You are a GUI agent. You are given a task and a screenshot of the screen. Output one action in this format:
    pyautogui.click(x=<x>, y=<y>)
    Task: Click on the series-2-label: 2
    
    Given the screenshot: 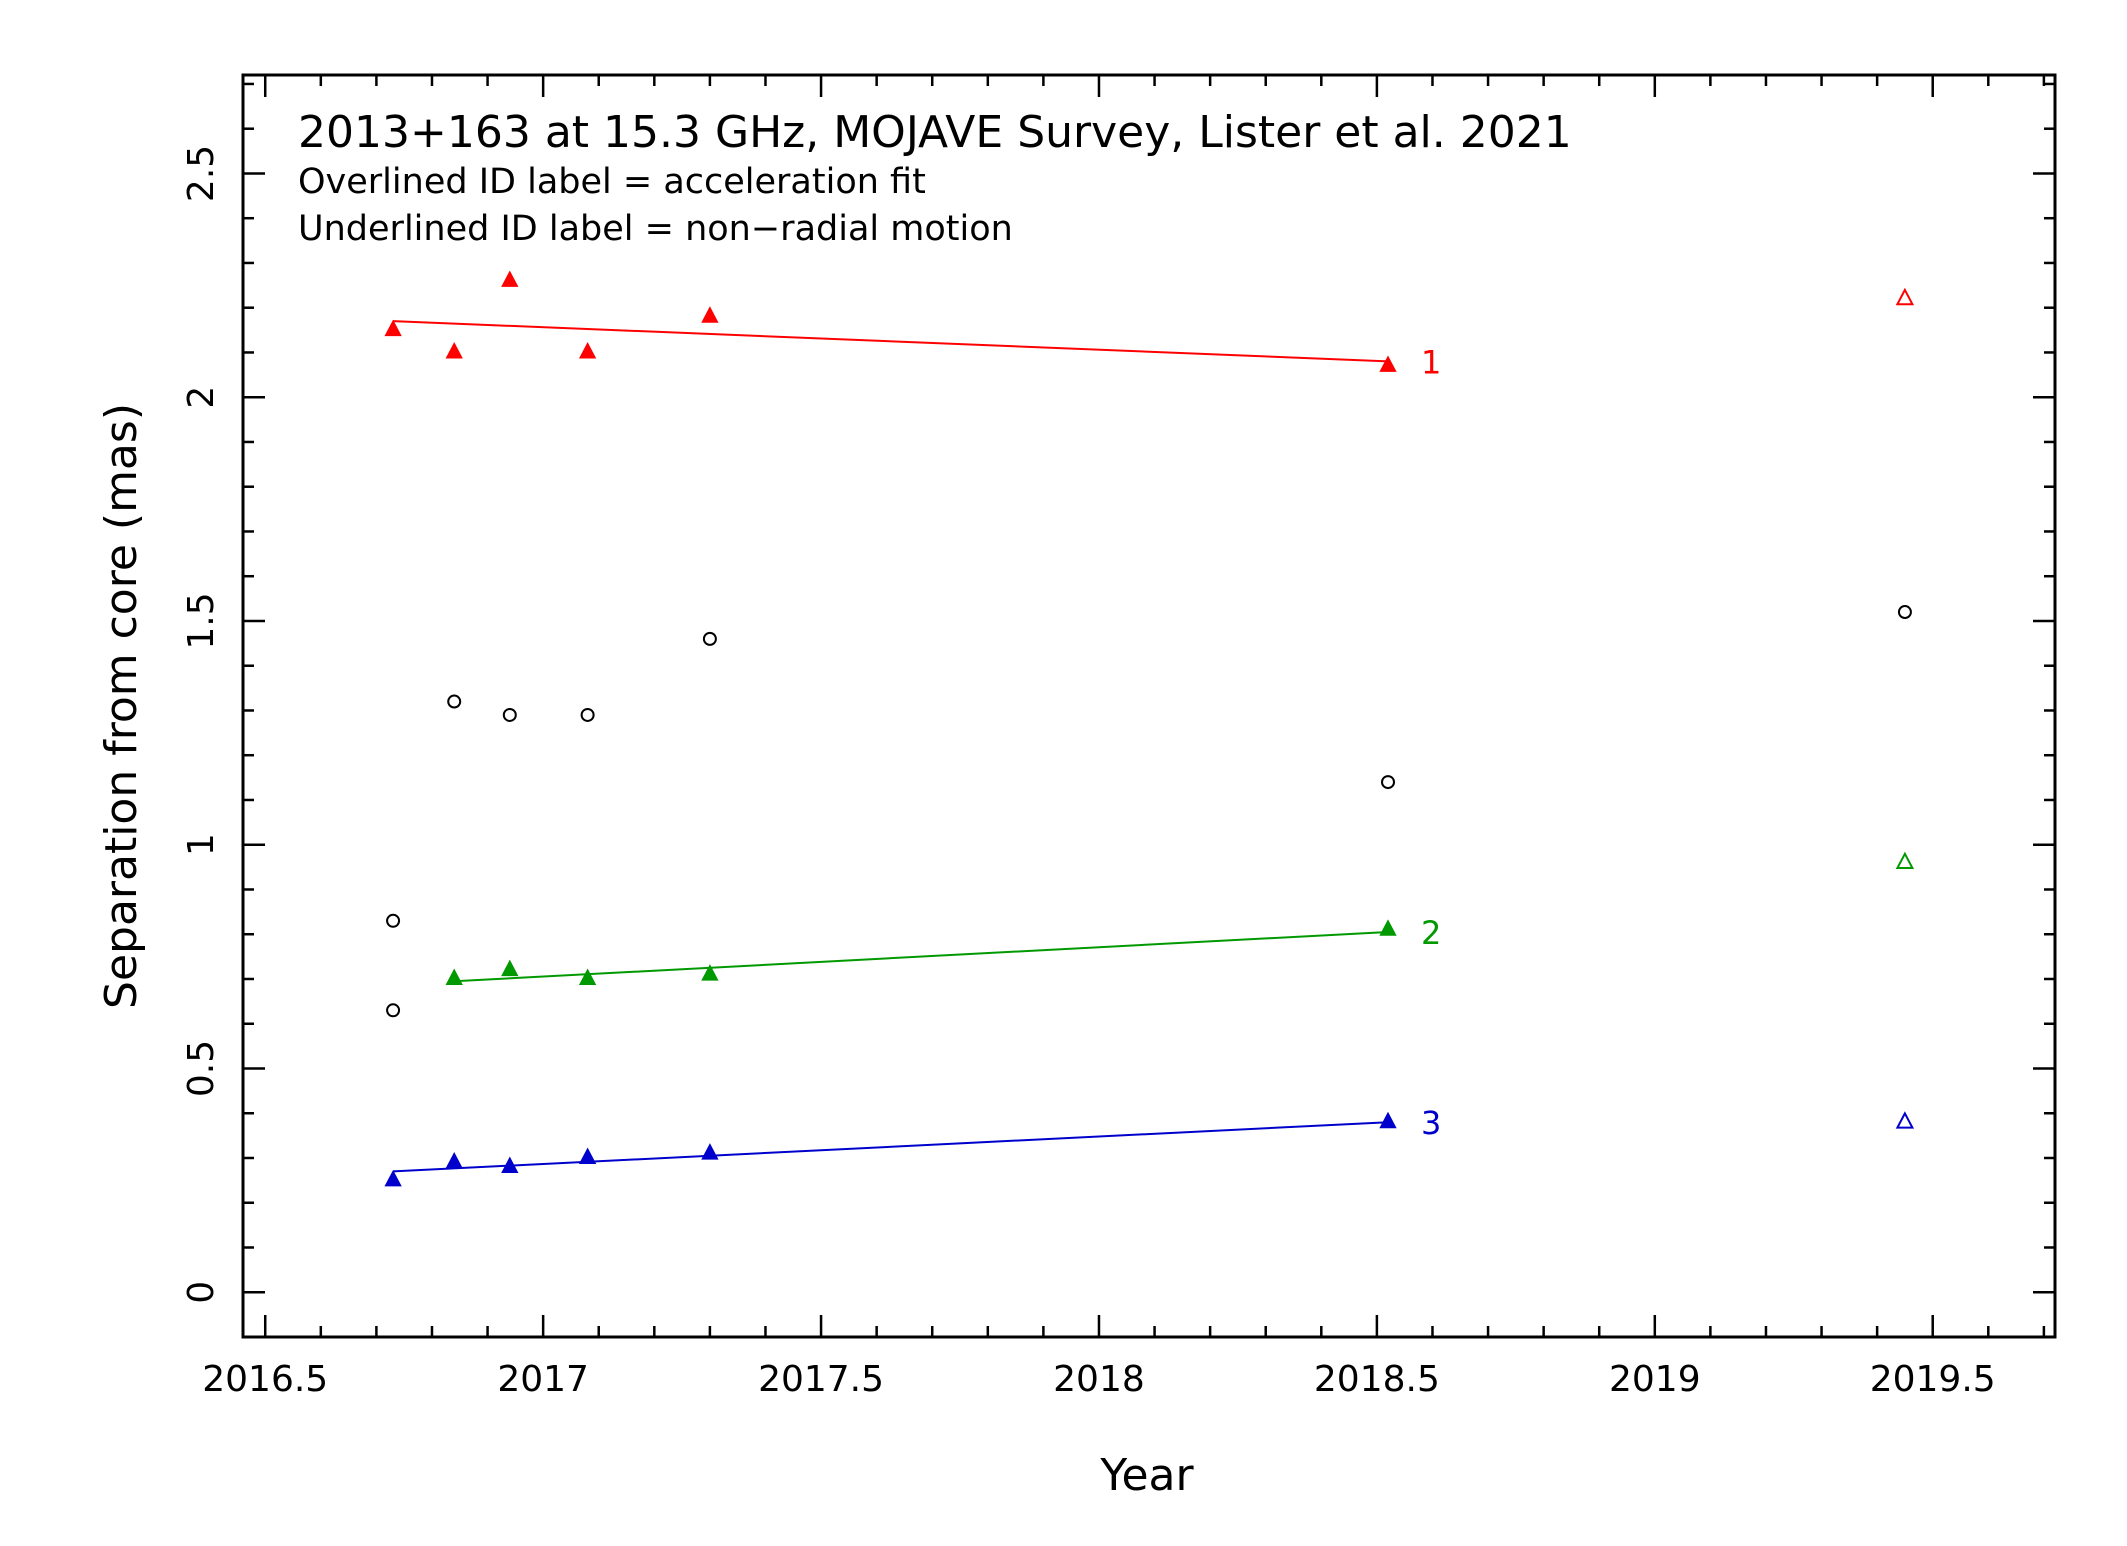 What is the action you would take?
    pyautogui.click(x=1431, y=933)
    